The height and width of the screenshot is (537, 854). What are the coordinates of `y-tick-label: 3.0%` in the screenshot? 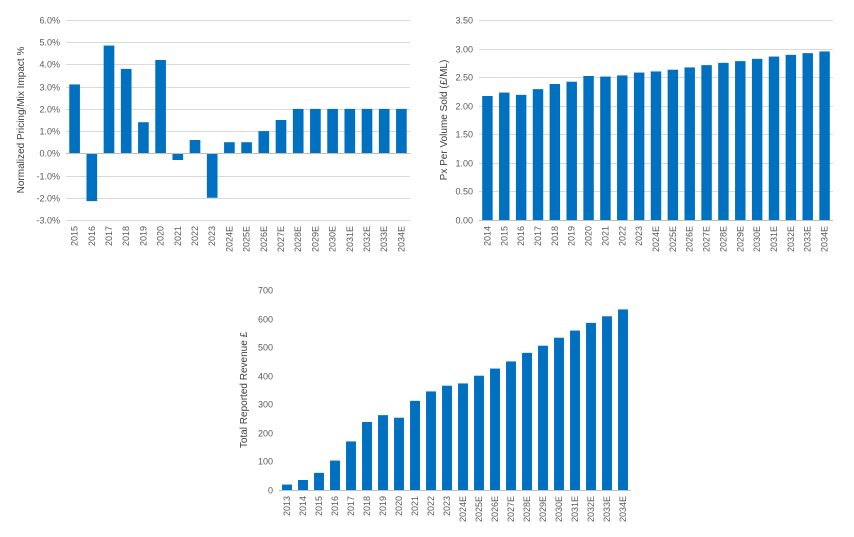 It's located at (49, 88).